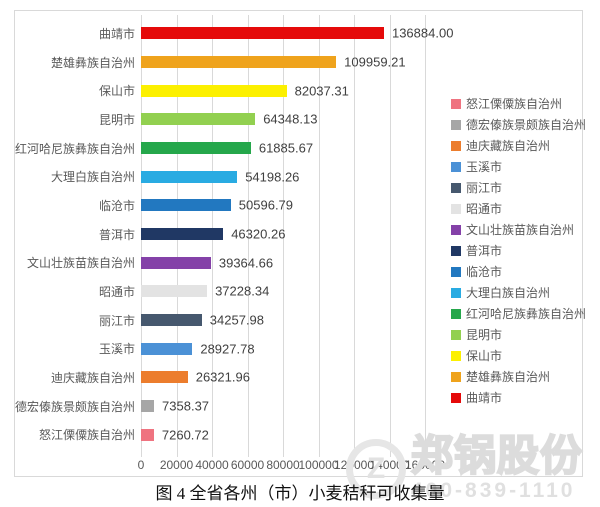  Describe the element at coordinates (75, 148) in the screenshot. I see `category-label: 红河哈尼族彝族自治州` at that location.